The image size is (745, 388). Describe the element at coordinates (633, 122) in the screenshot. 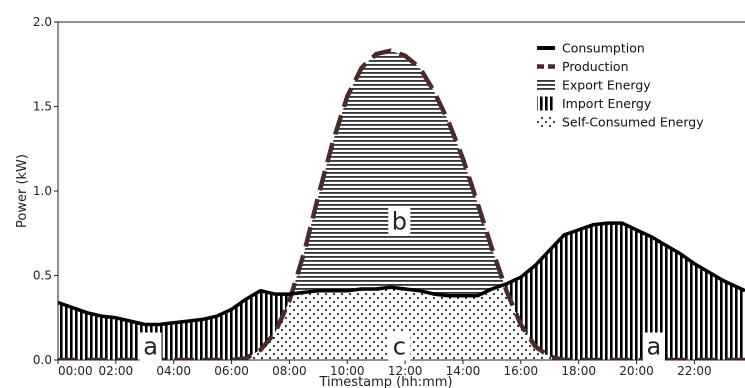

I see `legend-label: Self-Consumed Energy` at that location.